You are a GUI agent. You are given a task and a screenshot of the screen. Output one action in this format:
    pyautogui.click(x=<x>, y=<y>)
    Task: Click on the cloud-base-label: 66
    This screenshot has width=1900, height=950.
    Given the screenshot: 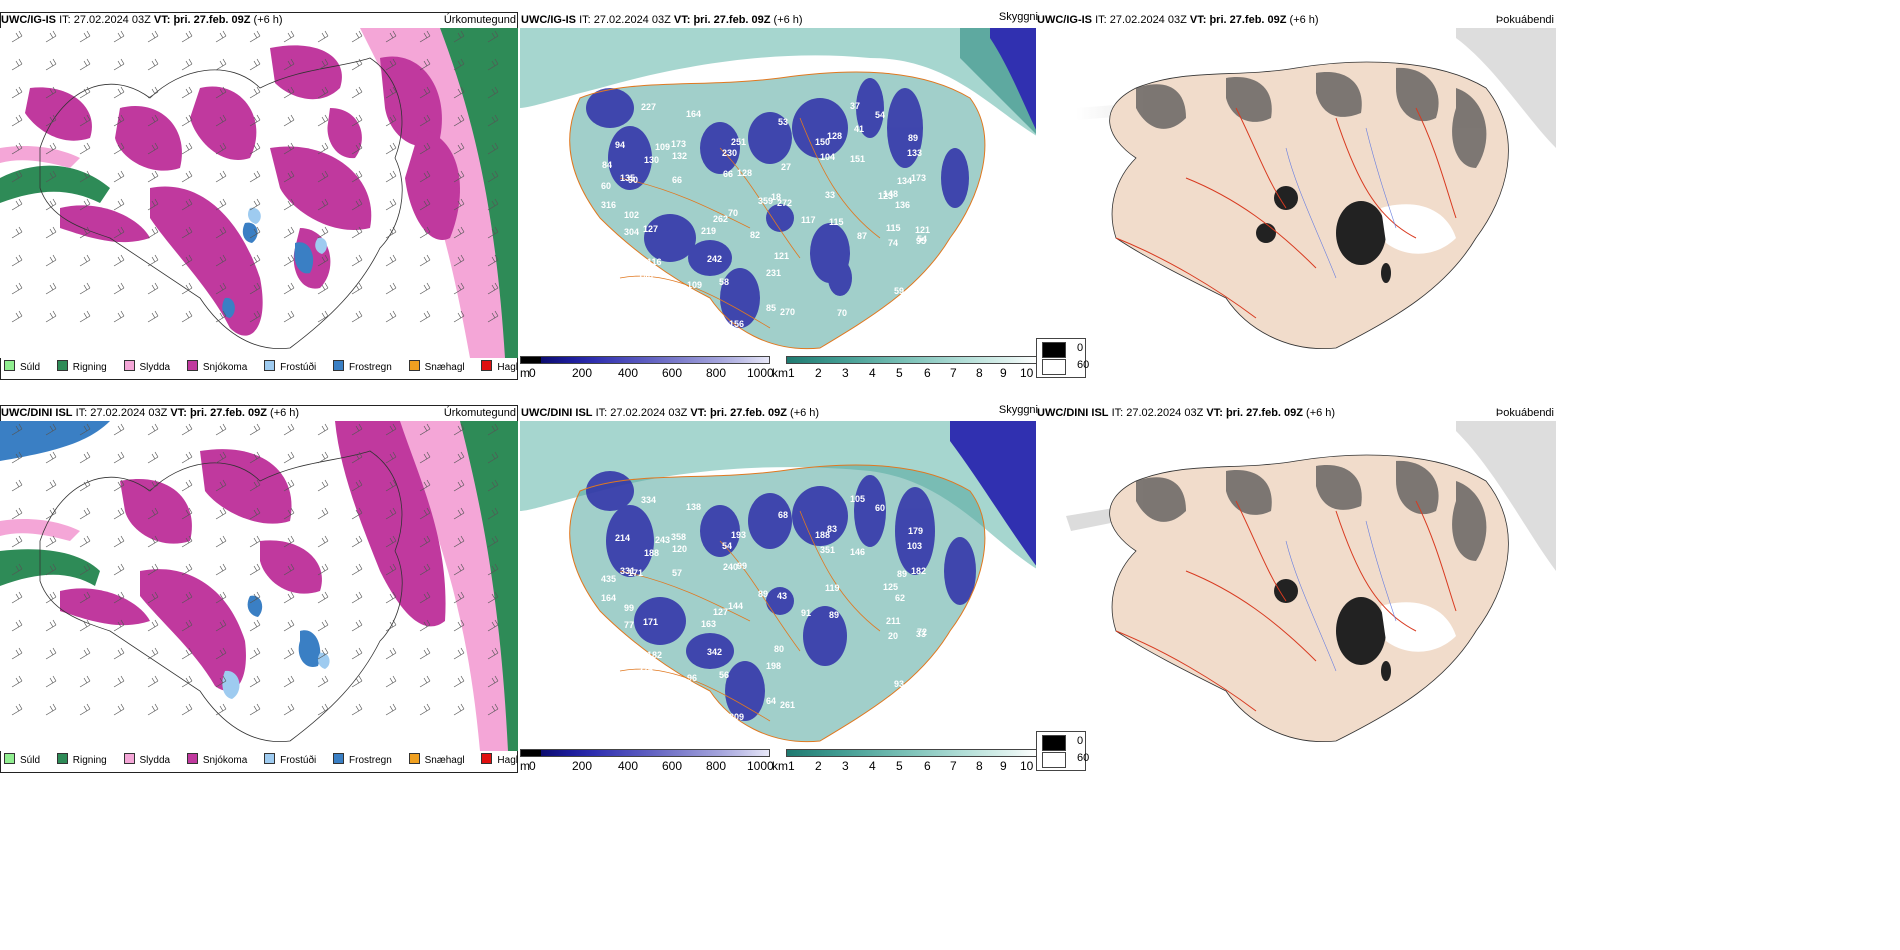 What is the action you would take?
    pyautogui.click(x=728, y=174)
    